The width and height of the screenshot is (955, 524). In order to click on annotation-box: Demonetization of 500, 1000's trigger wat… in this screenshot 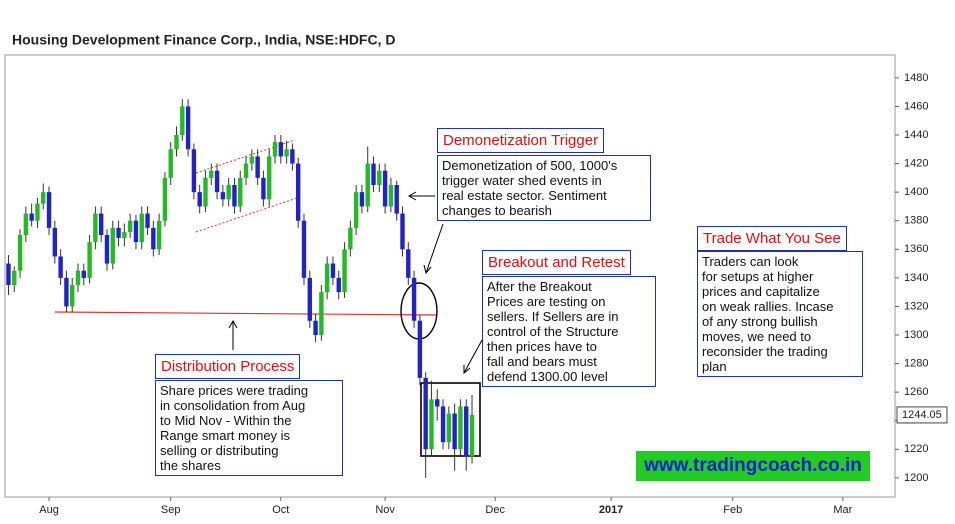, I will do `click(544, 188)`.